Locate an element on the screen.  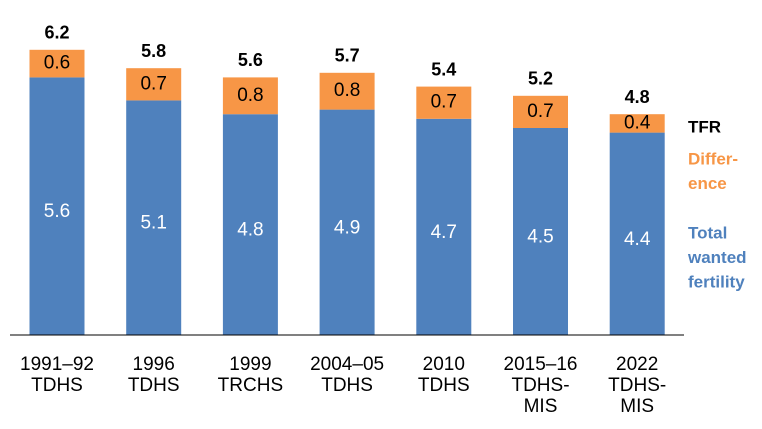
total-label: 5.4 is located at coordinates (443, 69).